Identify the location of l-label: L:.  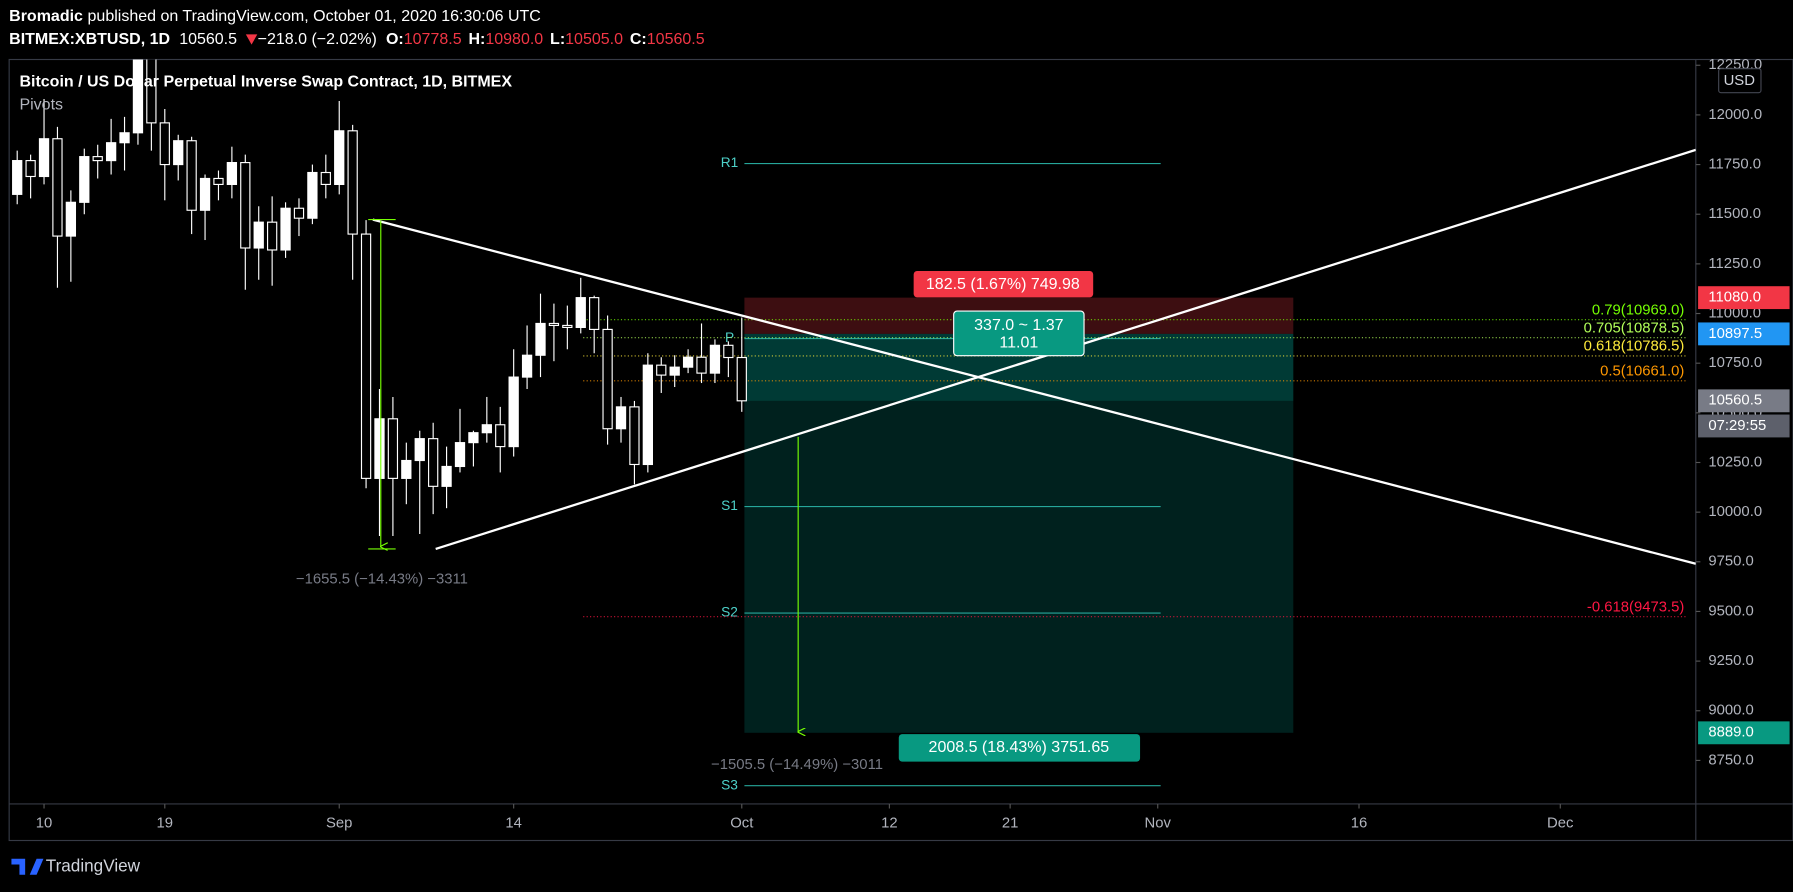
(557, 39).